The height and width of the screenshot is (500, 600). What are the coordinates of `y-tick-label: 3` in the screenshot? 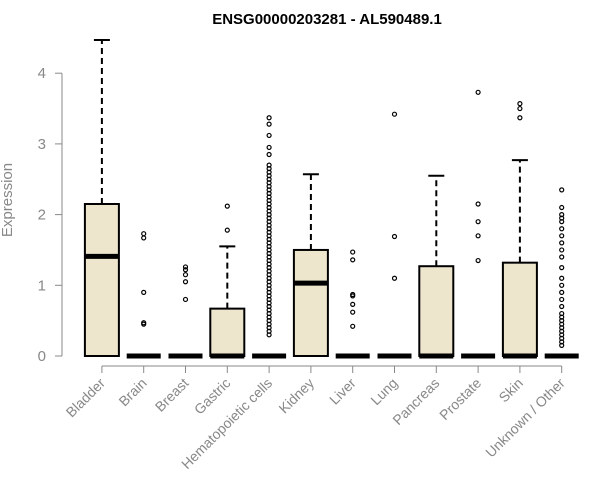 It's located at (42, 144).